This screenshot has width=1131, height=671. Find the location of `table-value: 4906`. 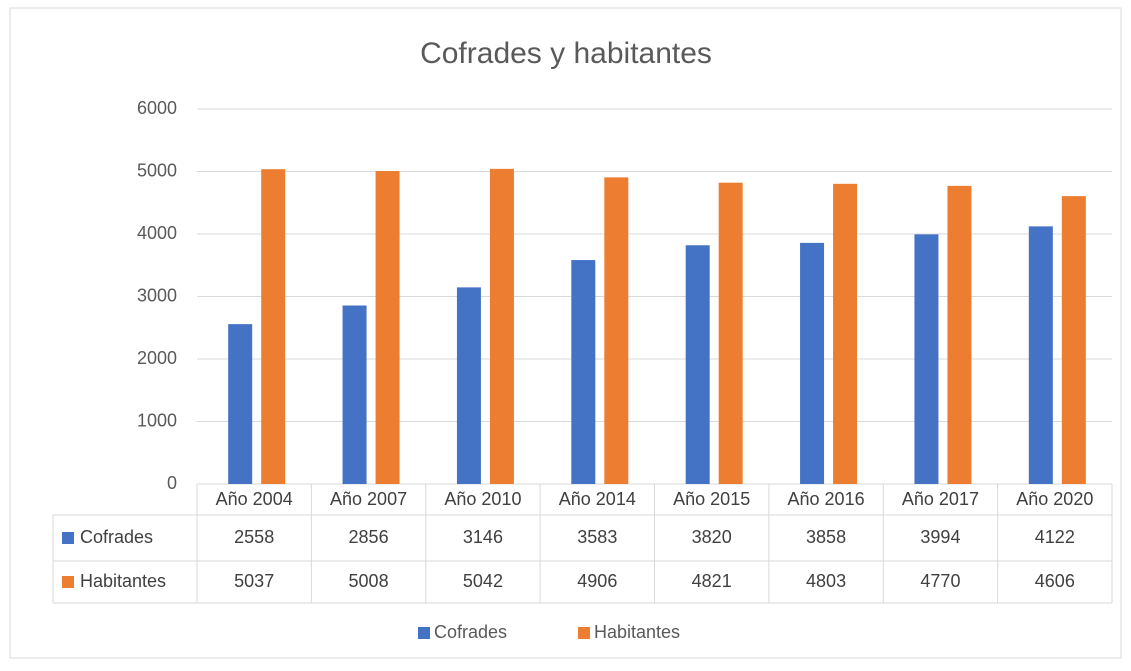

table-value: 4906 is located at coordinates (597, 581).